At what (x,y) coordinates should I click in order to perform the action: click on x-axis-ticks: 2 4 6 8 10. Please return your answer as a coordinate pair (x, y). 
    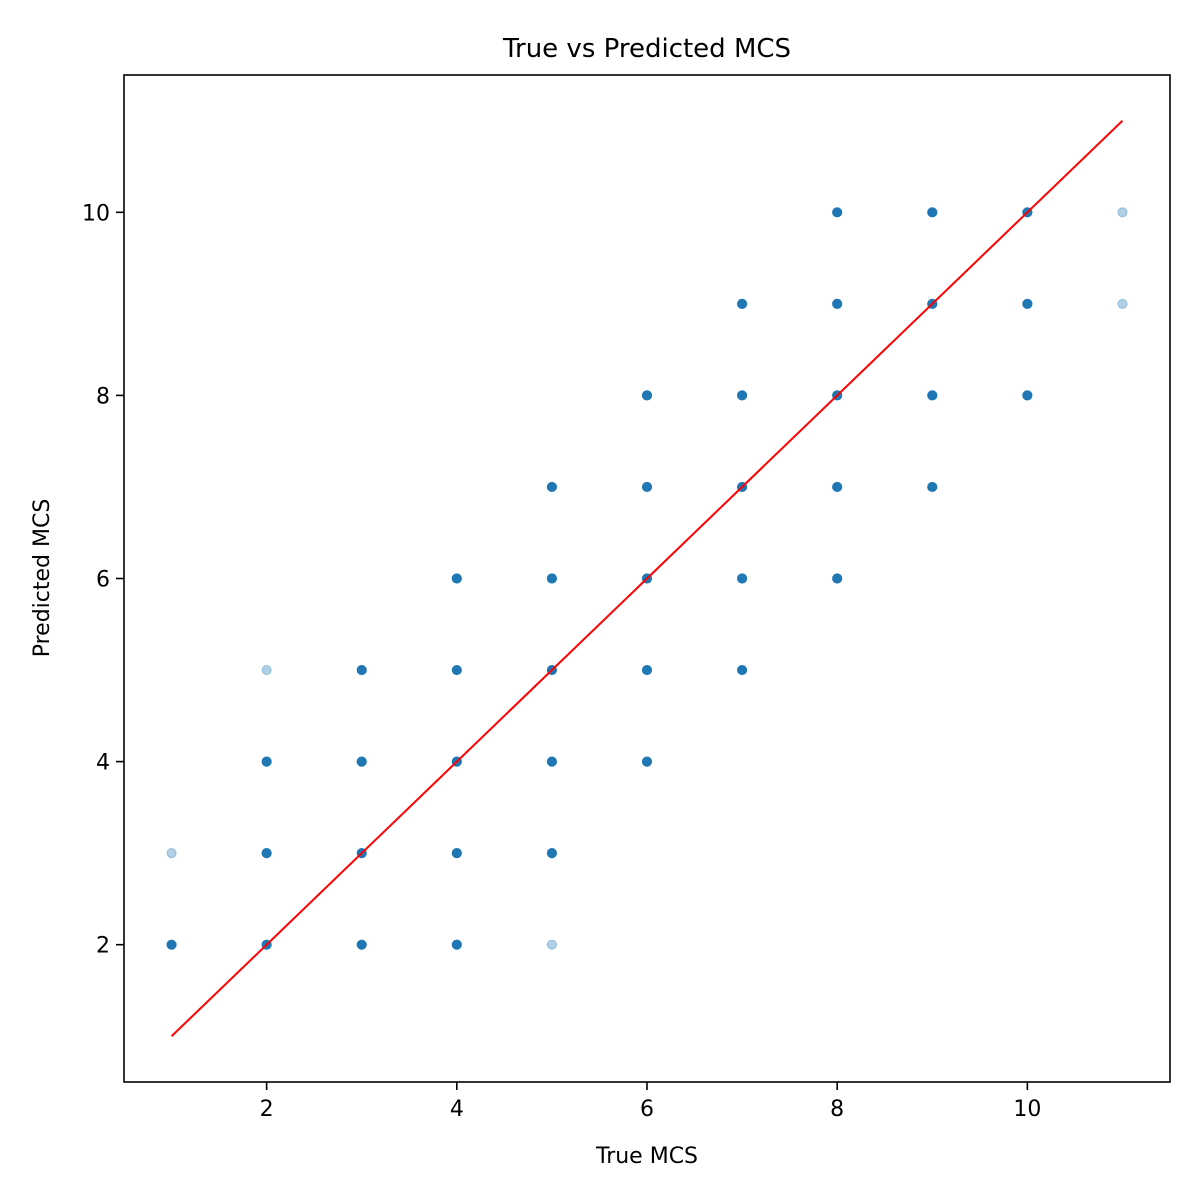
    Looking at the image, I should click on (650, 1102).